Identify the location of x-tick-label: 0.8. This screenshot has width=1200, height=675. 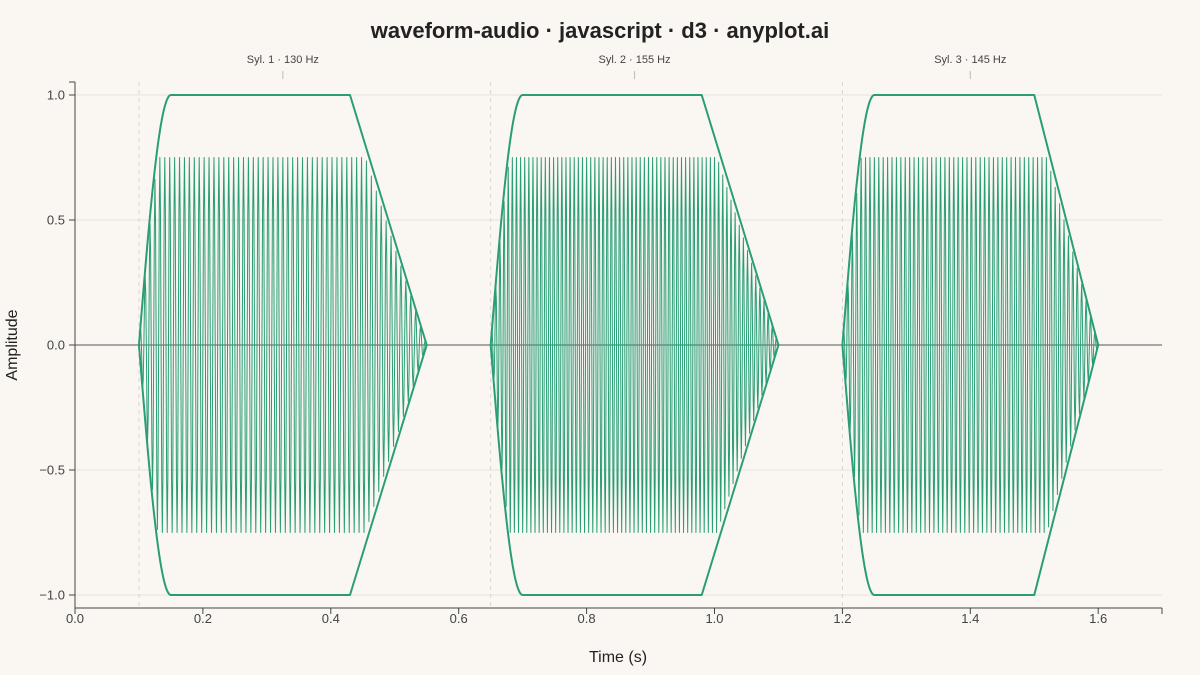
(587, 618).